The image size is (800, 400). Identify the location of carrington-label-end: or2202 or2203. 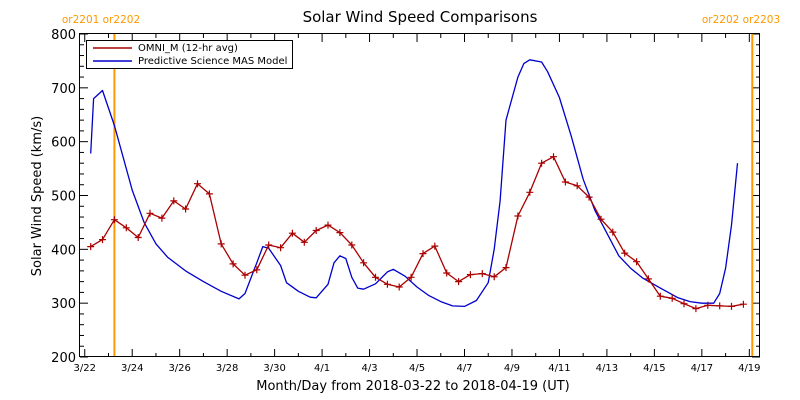
(741, 20).